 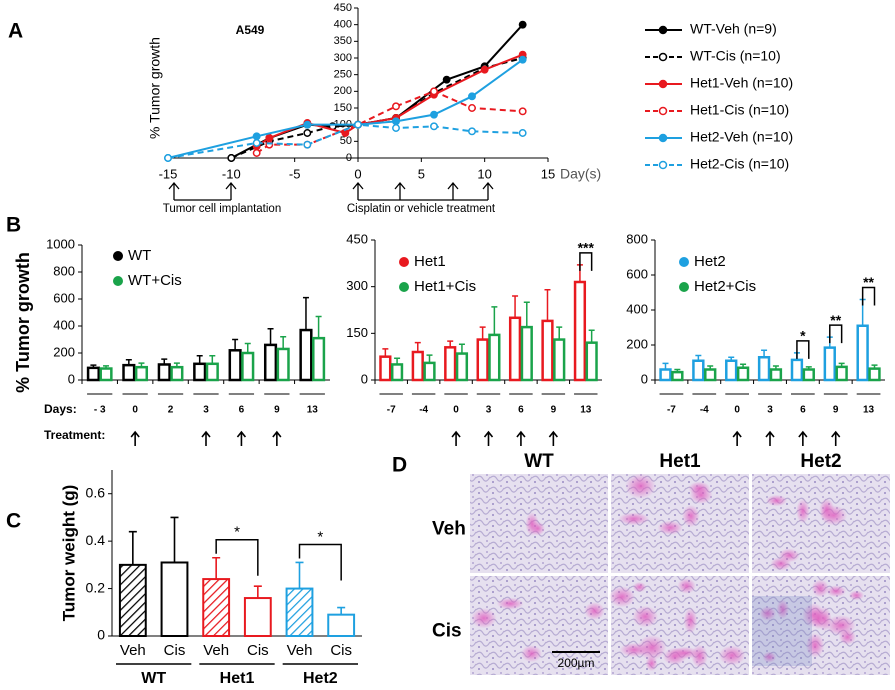 What do you see at coordinates (74, 435) in the screenshot?
I see `row-title: Treatment:` at bounding box center [74, 435].